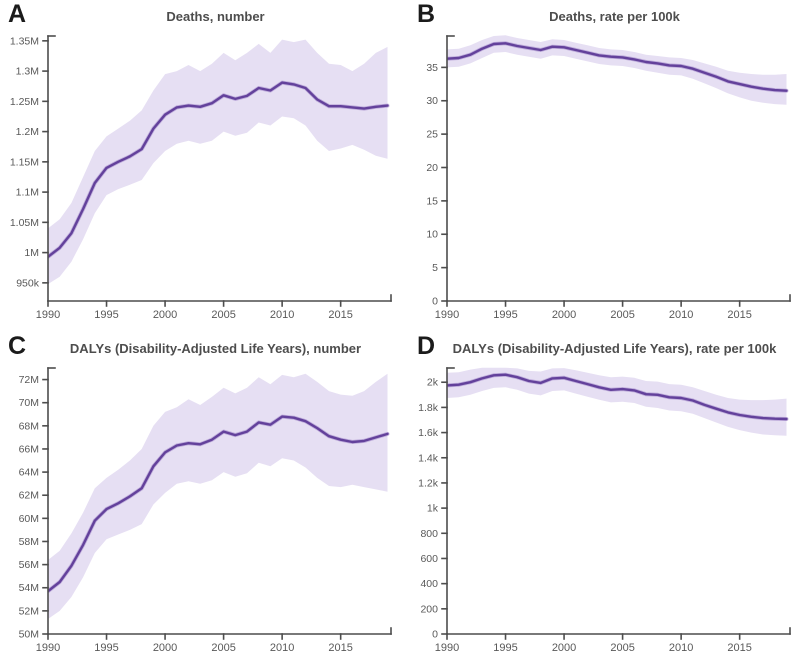 The width and height of the screenshot is (798, 665). I want to click on y-tick-labels: 50M 52M 54M 56M 58M 60M 62M 64M 66M 68M 70M 72M, so click(29, 507).